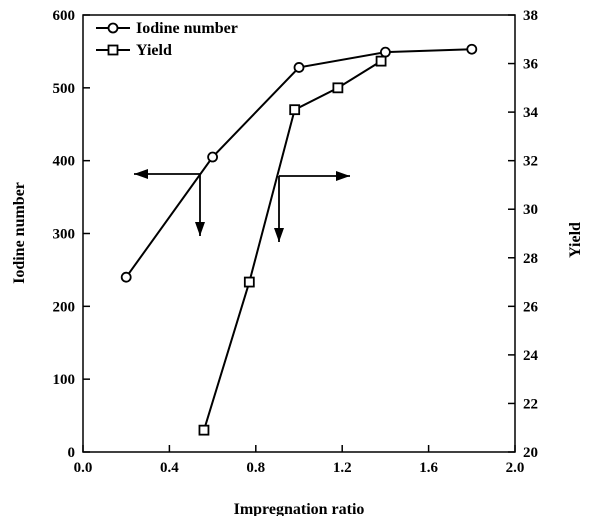  I want to click on arrow-yield-right, so click(314, 176).